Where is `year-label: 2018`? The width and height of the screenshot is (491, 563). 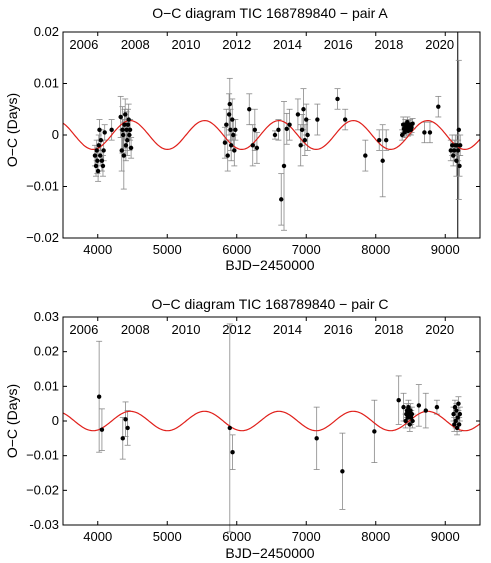
year-label: 2018 is located at coordinates (388, 329).